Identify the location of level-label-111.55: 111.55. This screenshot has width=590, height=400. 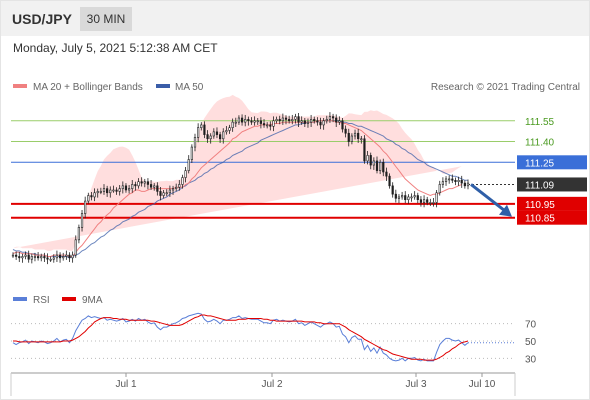
(540, 122).